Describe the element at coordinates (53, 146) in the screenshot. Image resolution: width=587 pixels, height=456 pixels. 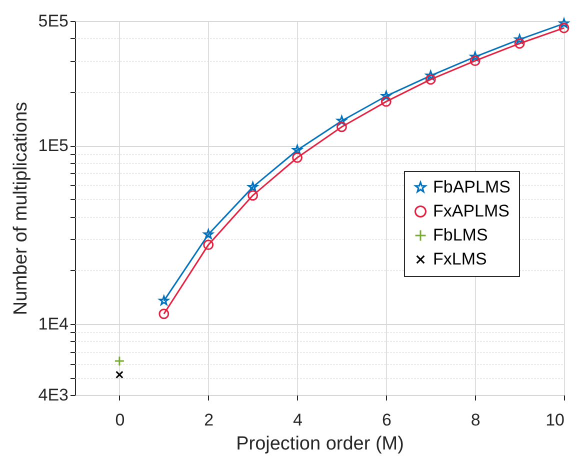
I see `y-tick-label: 1E5` at that location.